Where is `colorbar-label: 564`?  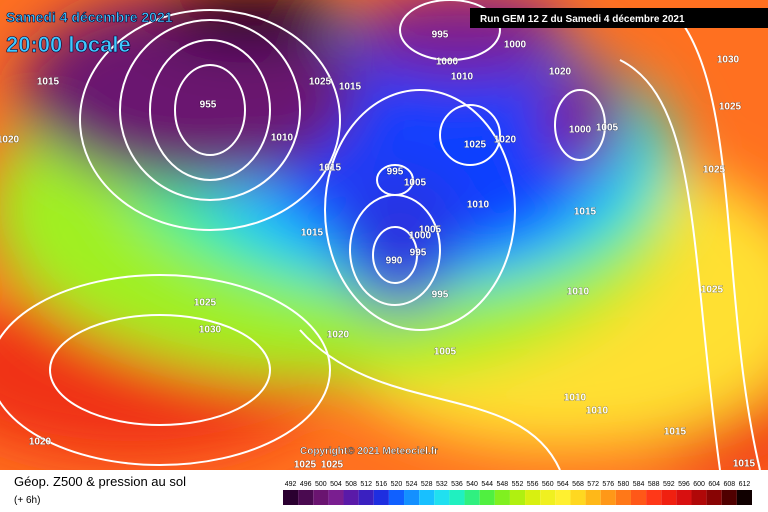 colorbar-label: 564 is located at coordinates (563, 484).